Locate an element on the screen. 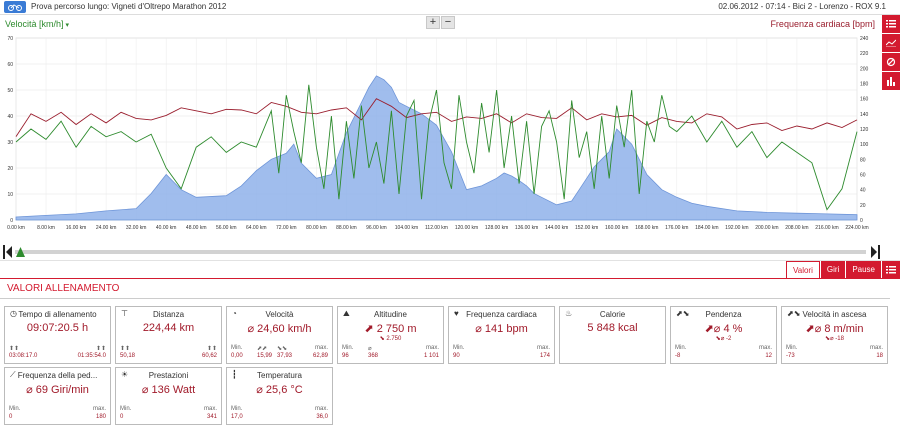 This screenshot has width=900, height=425. card-footer: Min. 96 ⌀ 368 max. 1 101 is located at coordinates (390, 353).